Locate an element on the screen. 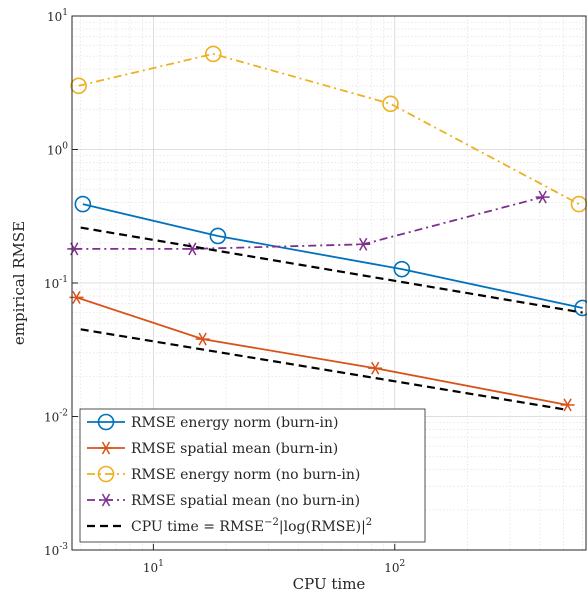  legend-box is located at coordinates (252, 475).